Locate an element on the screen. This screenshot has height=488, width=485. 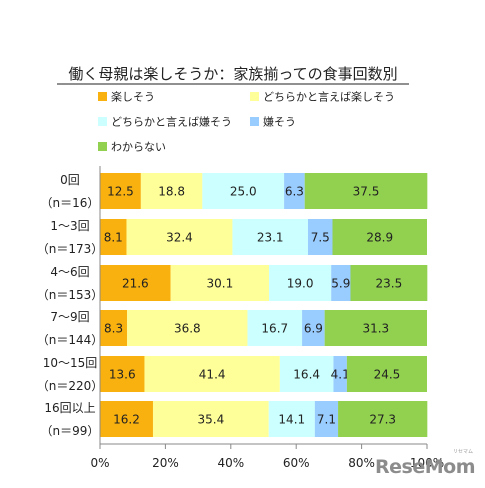
data-label-1-2: 23.1 is located at coordinates (270, 238).